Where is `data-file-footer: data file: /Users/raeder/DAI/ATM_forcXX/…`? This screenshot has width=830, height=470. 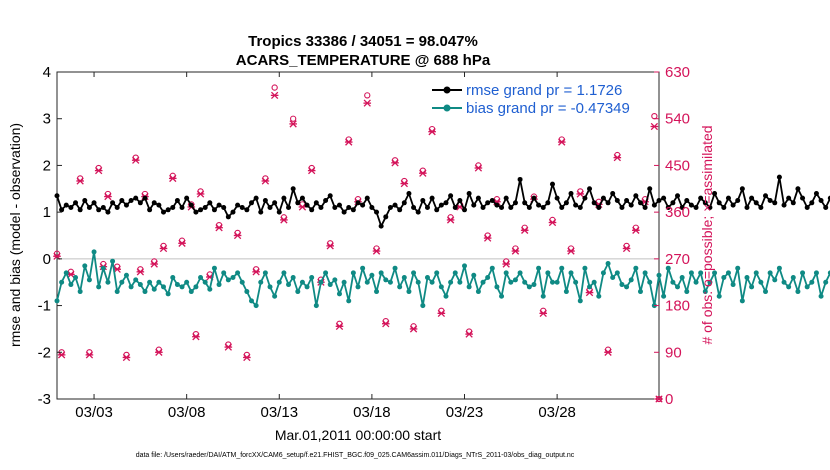 data-file-footer: data file: /Users/raeder/DAI/ATM_forcXX/… is located at coordinates (355, 455).